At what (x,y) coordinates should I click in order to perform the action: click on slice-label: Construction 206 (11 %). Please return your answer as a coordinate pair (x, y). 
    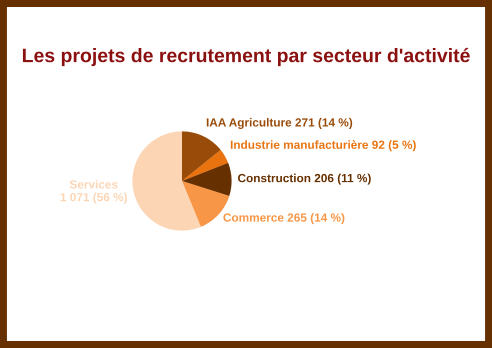
    Looking at the image, I should click on (304, 179).